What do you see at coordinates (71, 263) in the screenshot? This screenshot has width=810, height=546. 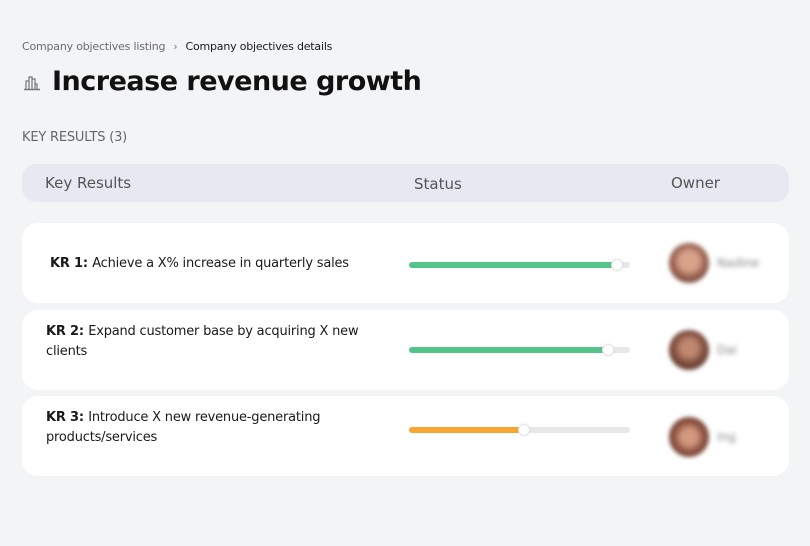 I see `key-result-id: KR 1:` at bounding box center [71, 263].